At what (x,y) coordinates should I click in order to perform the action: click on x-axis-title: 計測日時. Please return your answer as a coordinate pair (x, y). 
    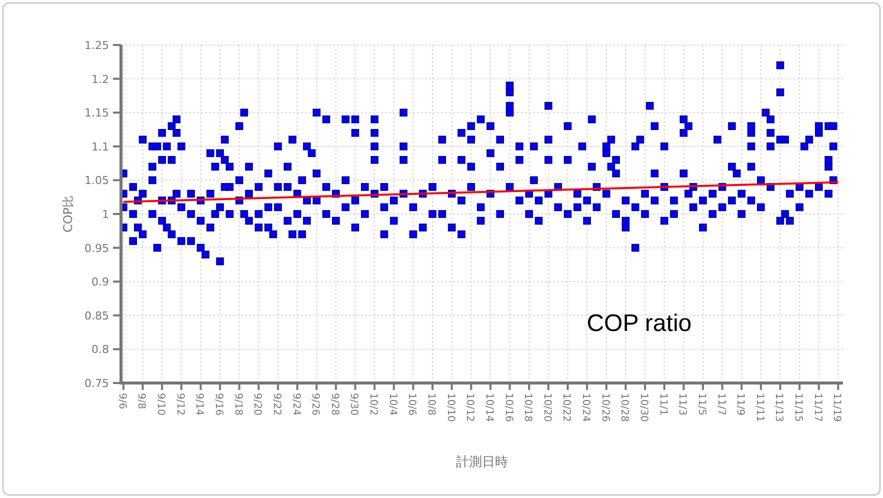
    Looking at the image, I should click on (482, 462).